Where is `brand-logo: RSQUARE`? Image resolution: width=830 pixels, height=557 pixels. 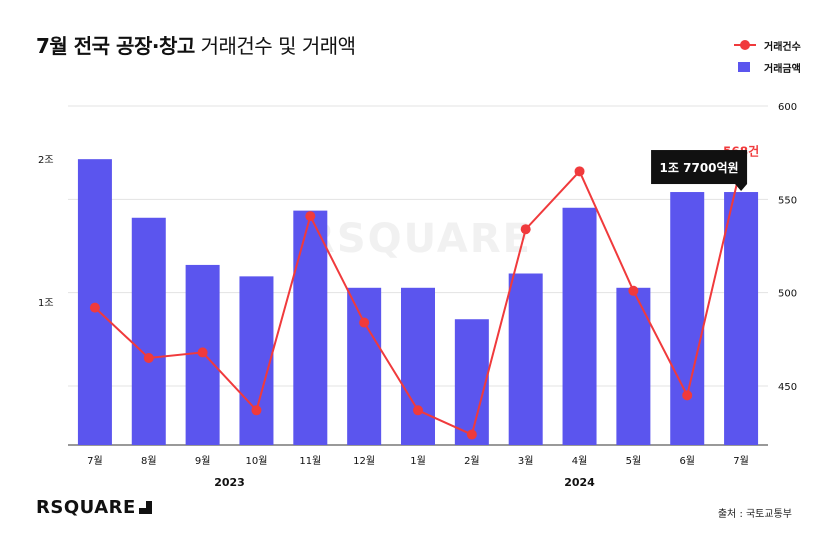
brand-logo: RSQUARE is located at coordinates (94, 507).